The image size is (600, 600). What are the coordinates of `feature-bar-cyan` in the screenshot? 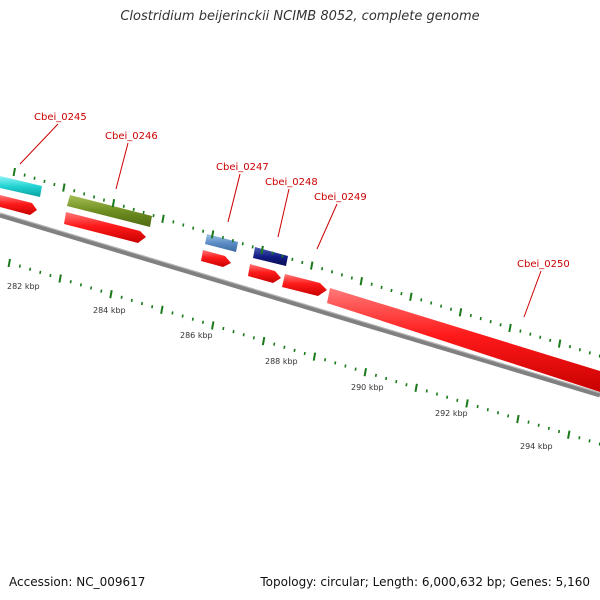 It's located at (21, 186).